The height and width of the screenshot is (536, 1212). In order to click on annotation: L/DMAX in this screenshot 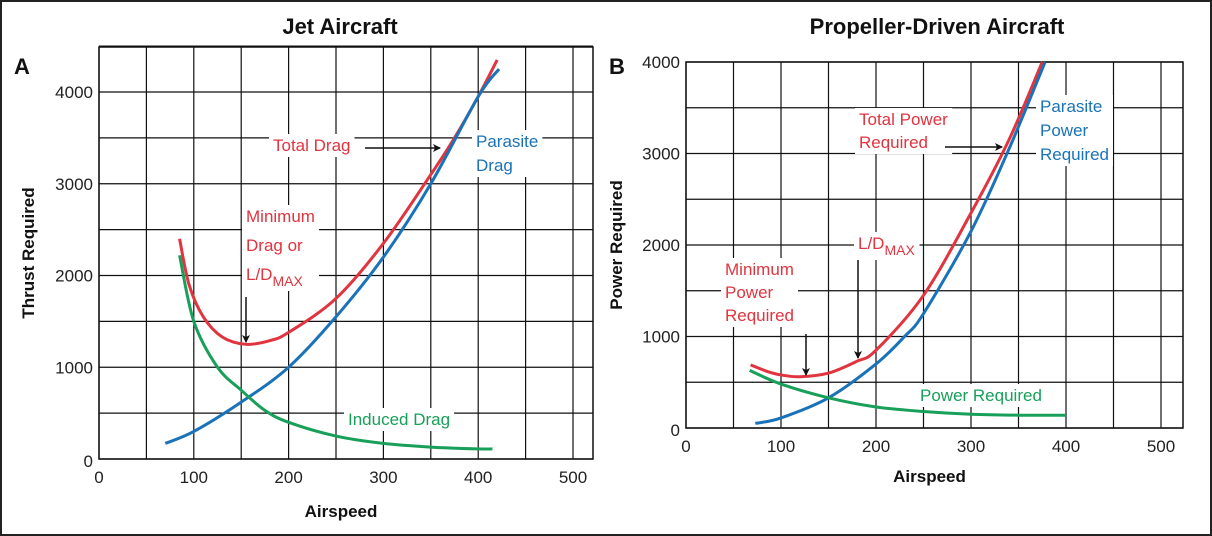, I will do `click(887, 246)`.